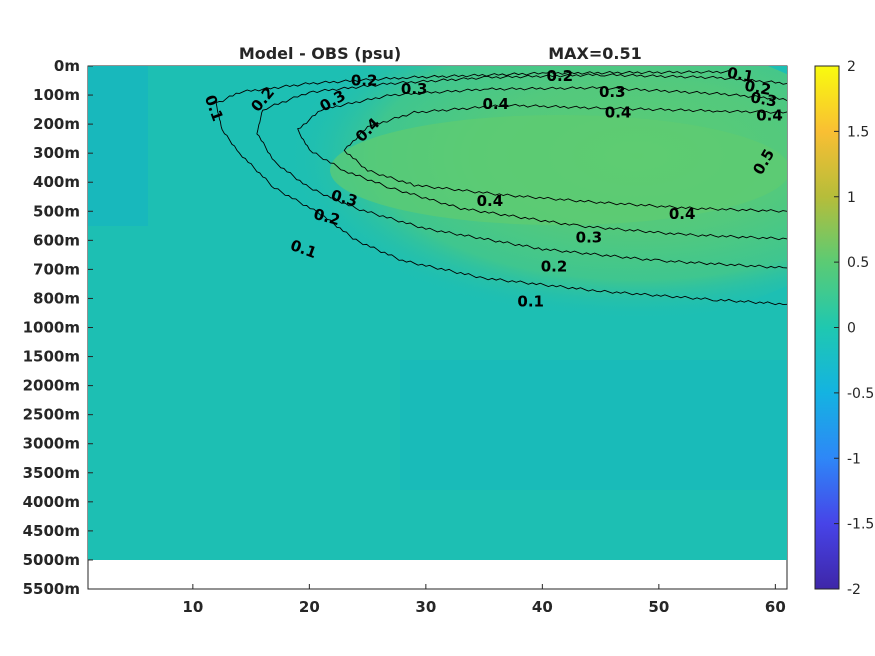 The width and height of the screenshot is (875, 656). Describe the element at coordinates (51, 357) in the screenshot. I see `y-tick-label: 1500m` at that location.